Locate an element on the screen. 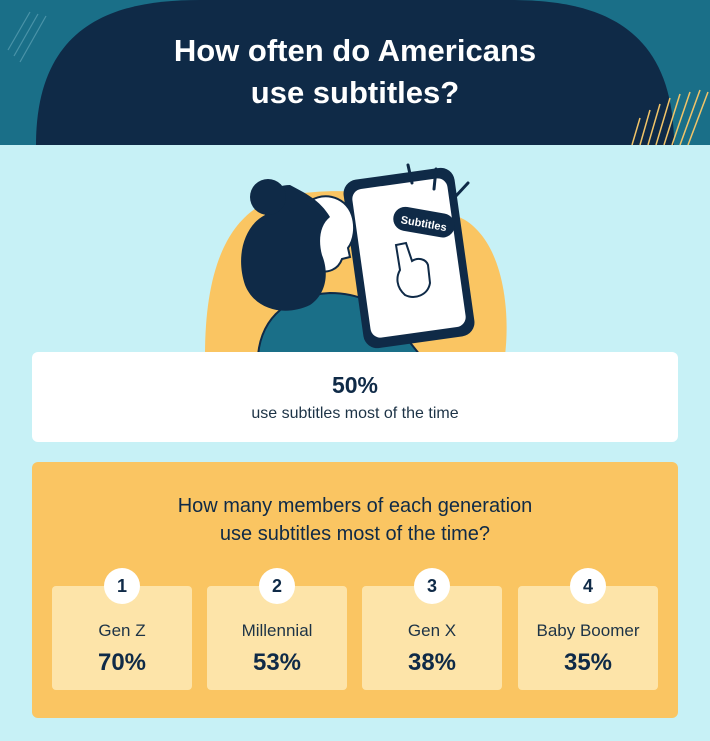 This screenshot has width=710, height=741. generation-name: Baby Boomer is located at coordinates (588, 630).